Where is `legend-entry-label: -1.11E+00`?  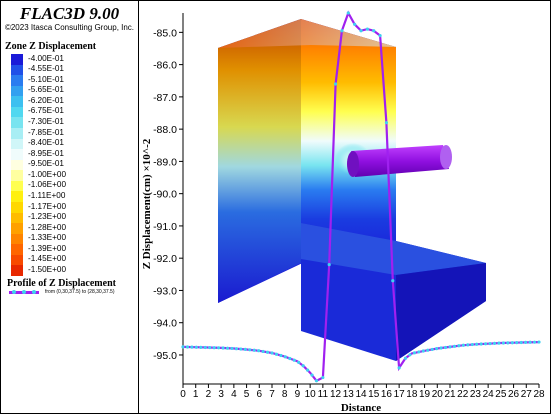 legend-entry-label: -1.11E+00 is located at coordinates (47, 195).